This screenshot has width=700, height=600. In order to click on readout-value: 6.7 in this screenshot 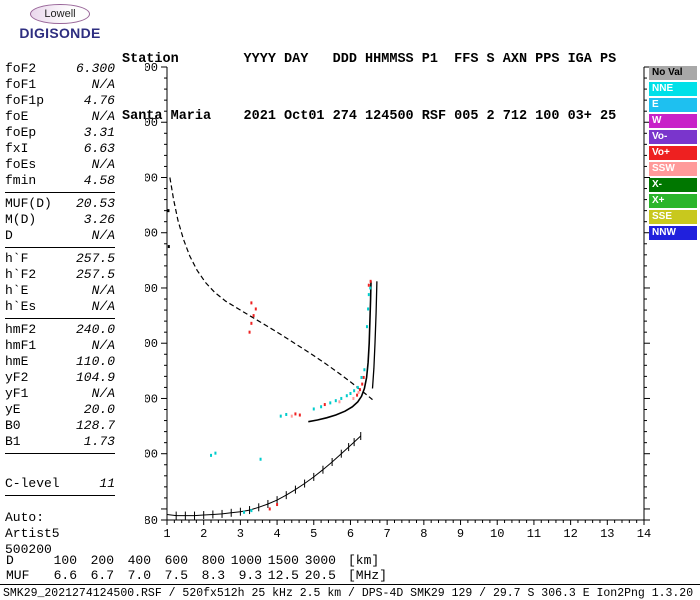, I will do `click(102, 575)`.